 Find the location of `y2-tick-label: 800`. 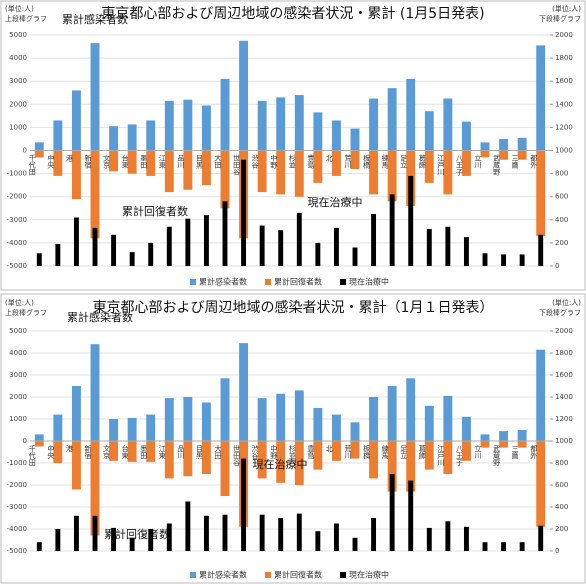

y2-tick-label: 800 is located at coordinates (561, 174).